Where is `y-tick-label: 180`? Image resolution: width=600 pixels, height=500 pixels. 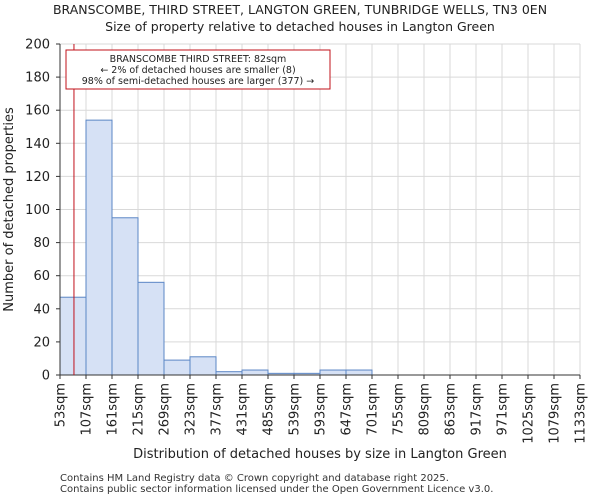 y-tick-label: 180 is located at coordinates (37, 78).